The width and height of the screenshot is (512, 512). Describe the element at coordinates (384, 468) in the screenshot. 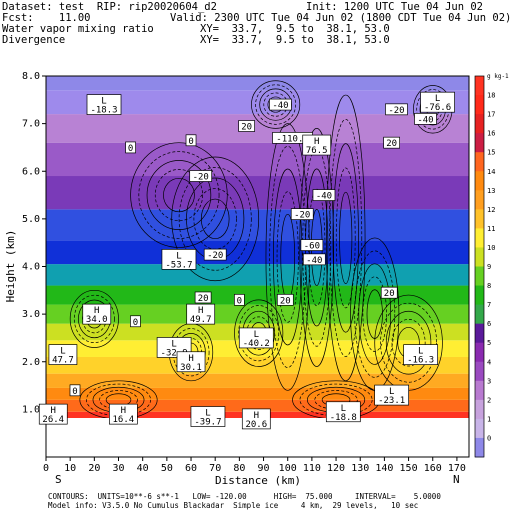

I see `x-tick-label: 140` at that location.